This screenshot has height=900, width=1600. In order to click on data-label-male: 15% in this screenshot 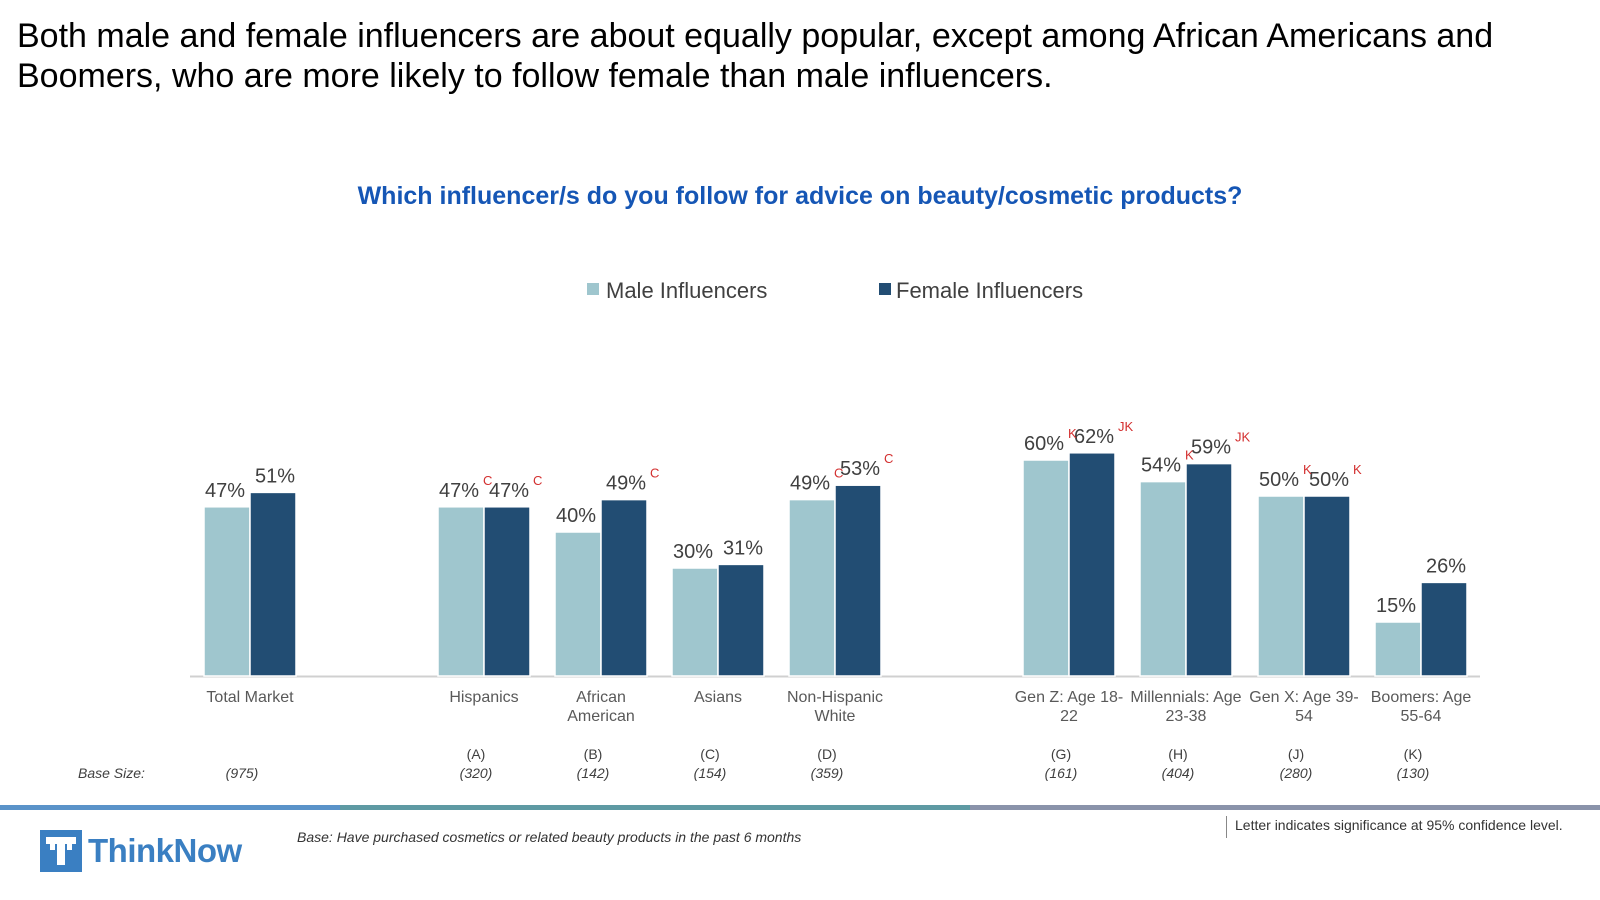, I will do `click(1396, 606)`.